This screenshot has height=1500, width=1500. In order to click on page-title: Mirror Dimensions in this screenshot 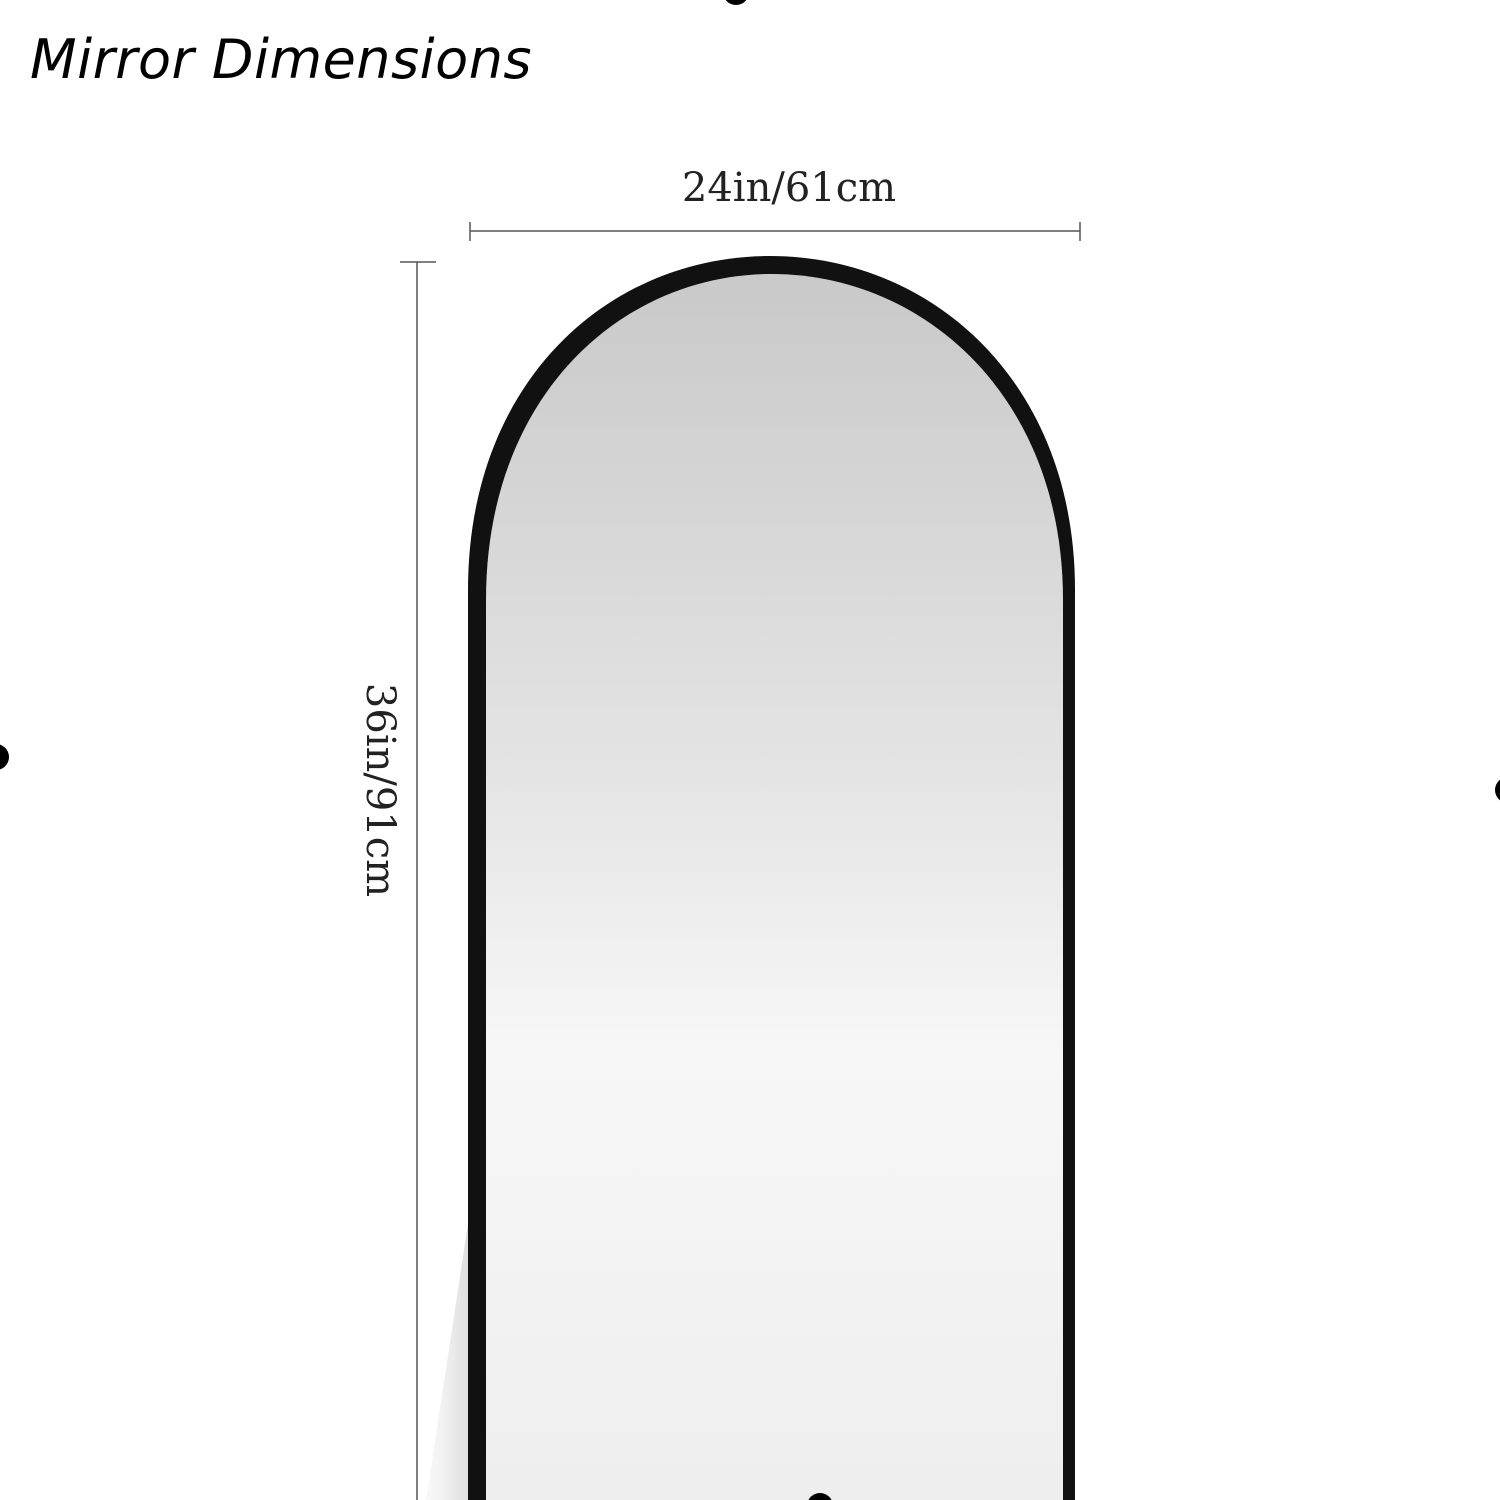, I will do `click(281, 59)`.